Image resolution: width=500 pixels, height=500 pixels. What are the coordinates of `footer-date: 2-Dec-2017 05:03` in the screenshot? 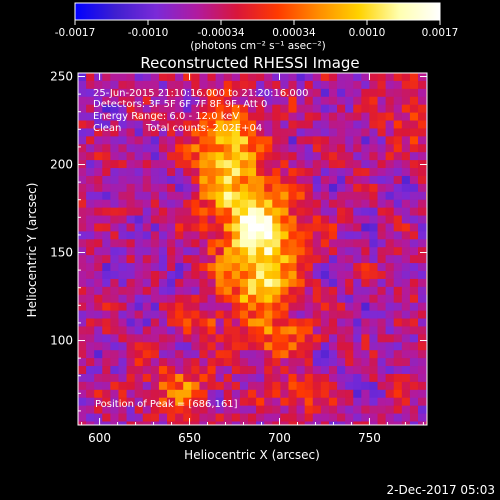 It's located at (441, 490).